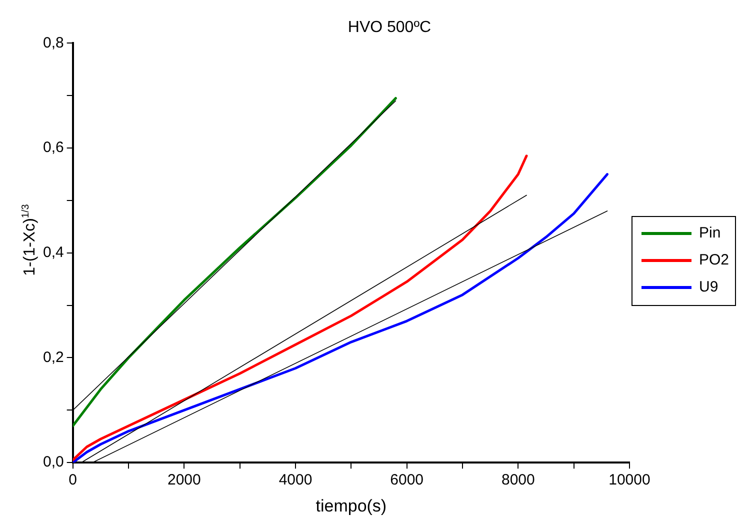 This screenshot has width=747, height=527. I want to click on x-tick-label: 10000, so click(629, 480).